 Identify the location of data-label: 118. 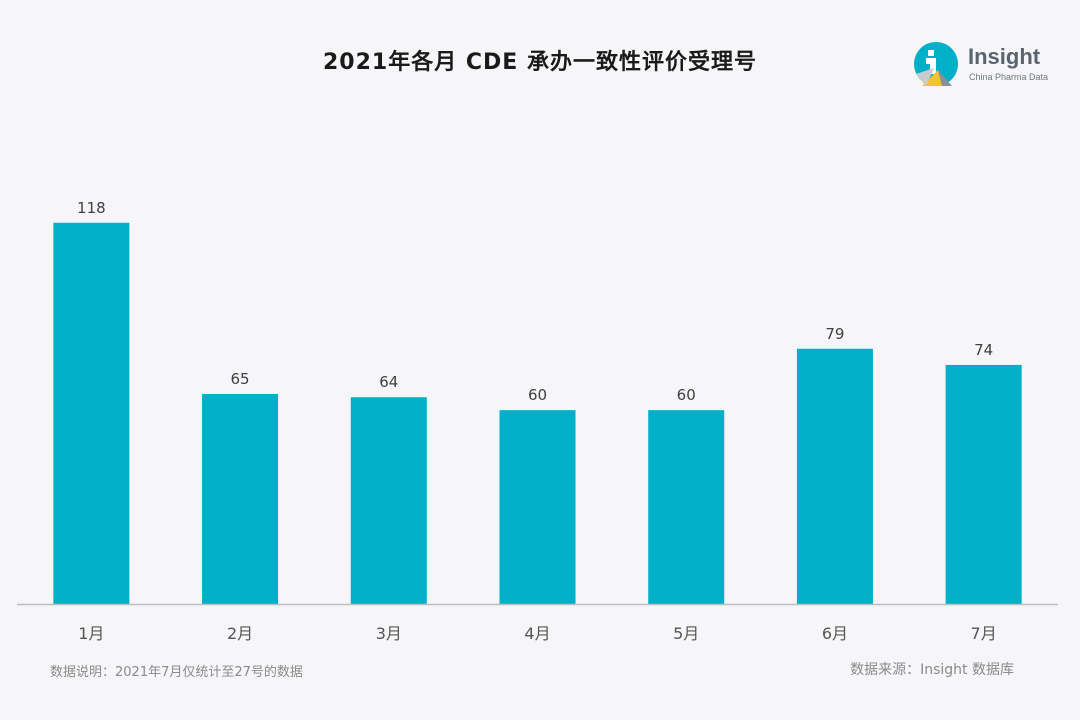
(91, 208).